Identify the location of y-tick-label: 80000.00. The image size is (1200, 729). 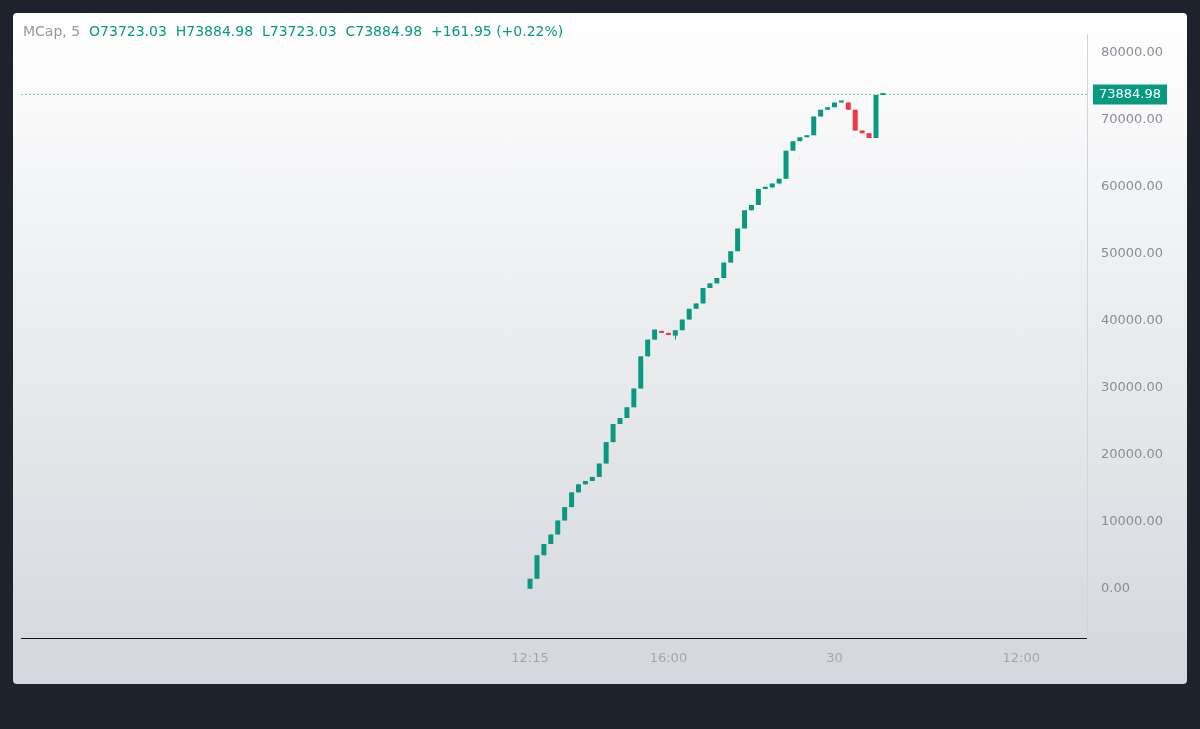
(1132, 52).